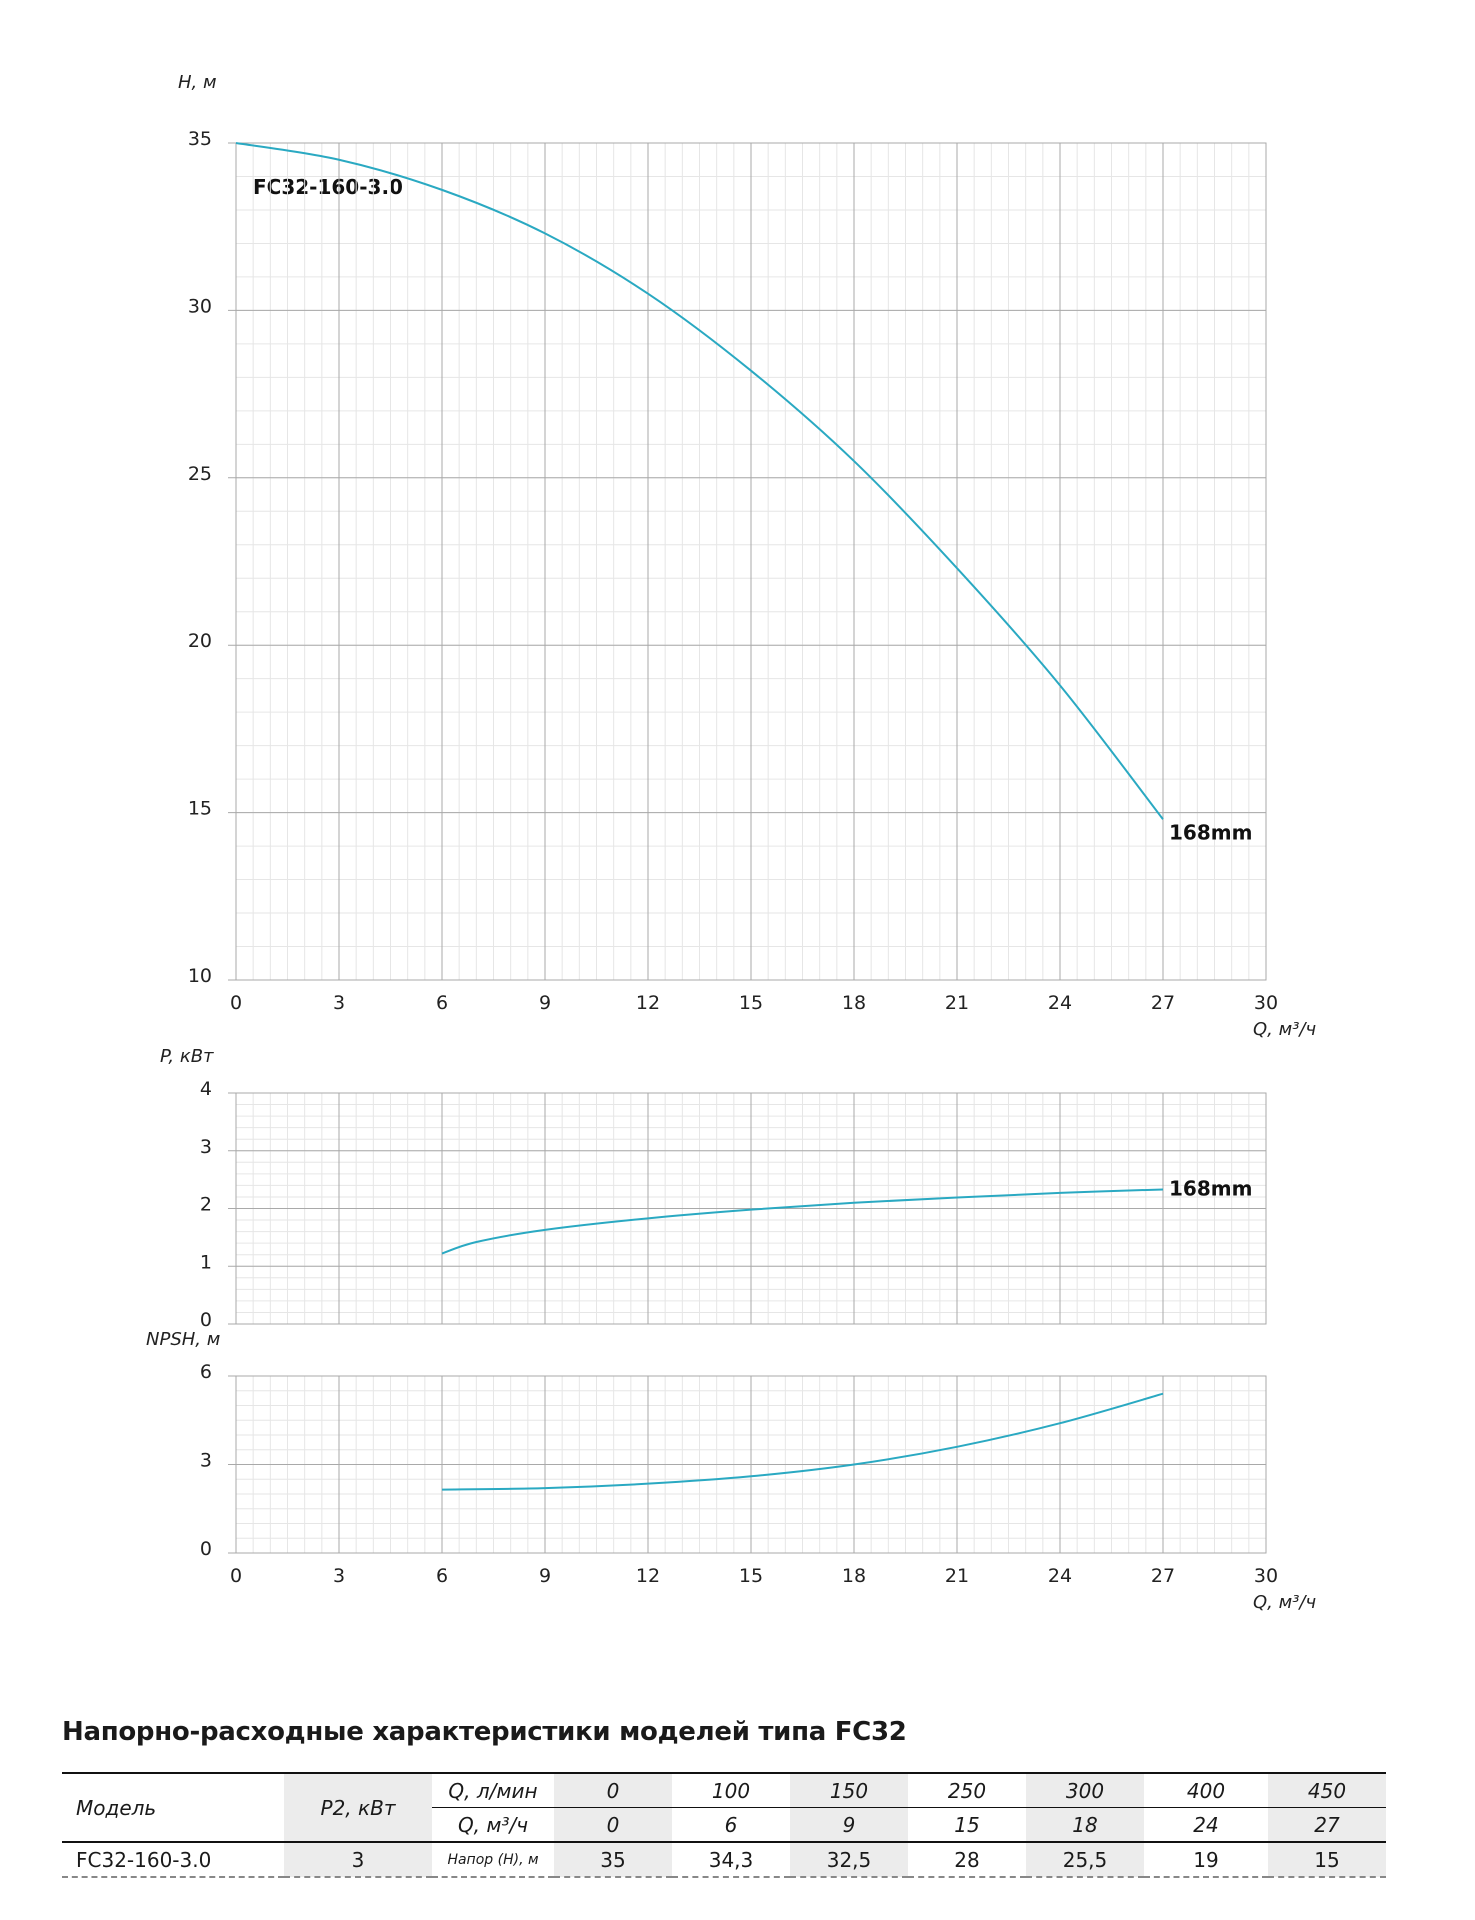 Image resolution: width=1475 pixels, height=1920 pixels. What do you see at coordinates (613, 1824) in the screenshot?
I see `q-m3h-cell: 0` at bounding box center [613, 1824].